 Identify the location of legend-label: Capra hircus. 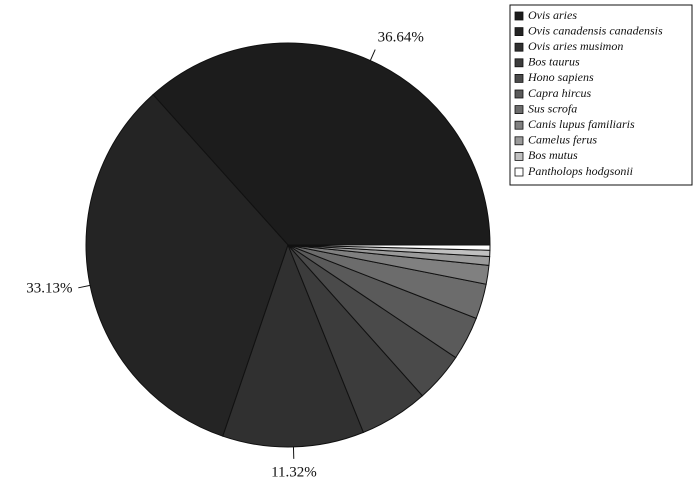
(560, 93).